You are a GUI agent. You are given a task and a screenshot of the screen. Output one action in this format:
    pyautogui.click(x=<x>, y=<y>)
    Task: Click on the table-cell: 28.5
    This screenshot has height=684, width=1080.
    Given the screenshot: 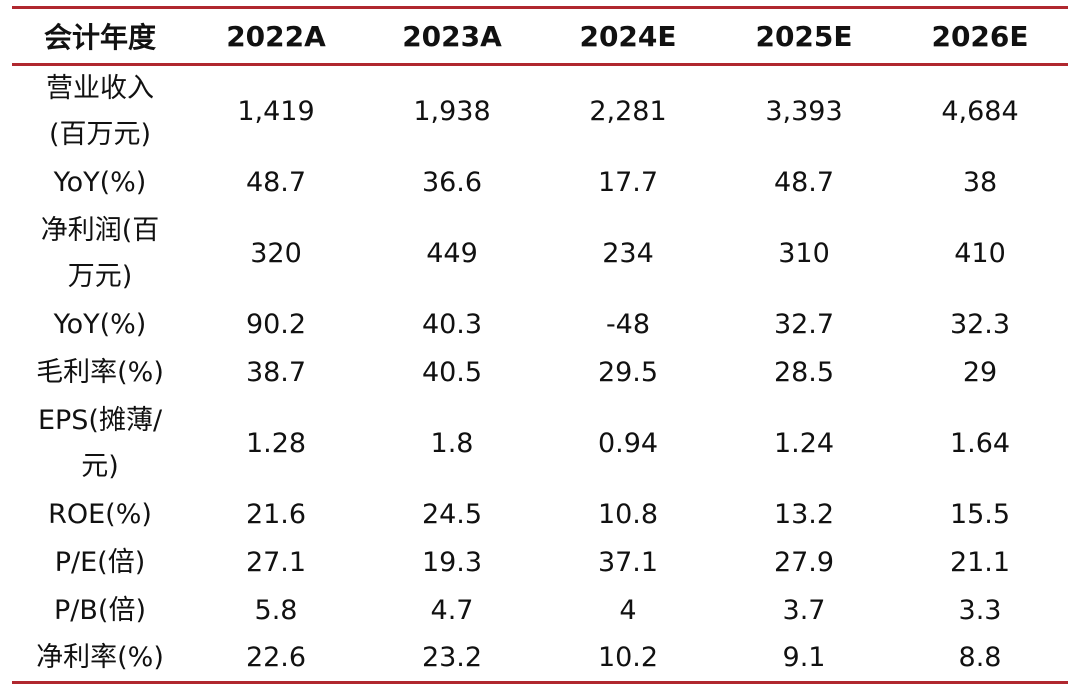 What is the action you would take?
    pyautogui.click(x=804, y=372)
    